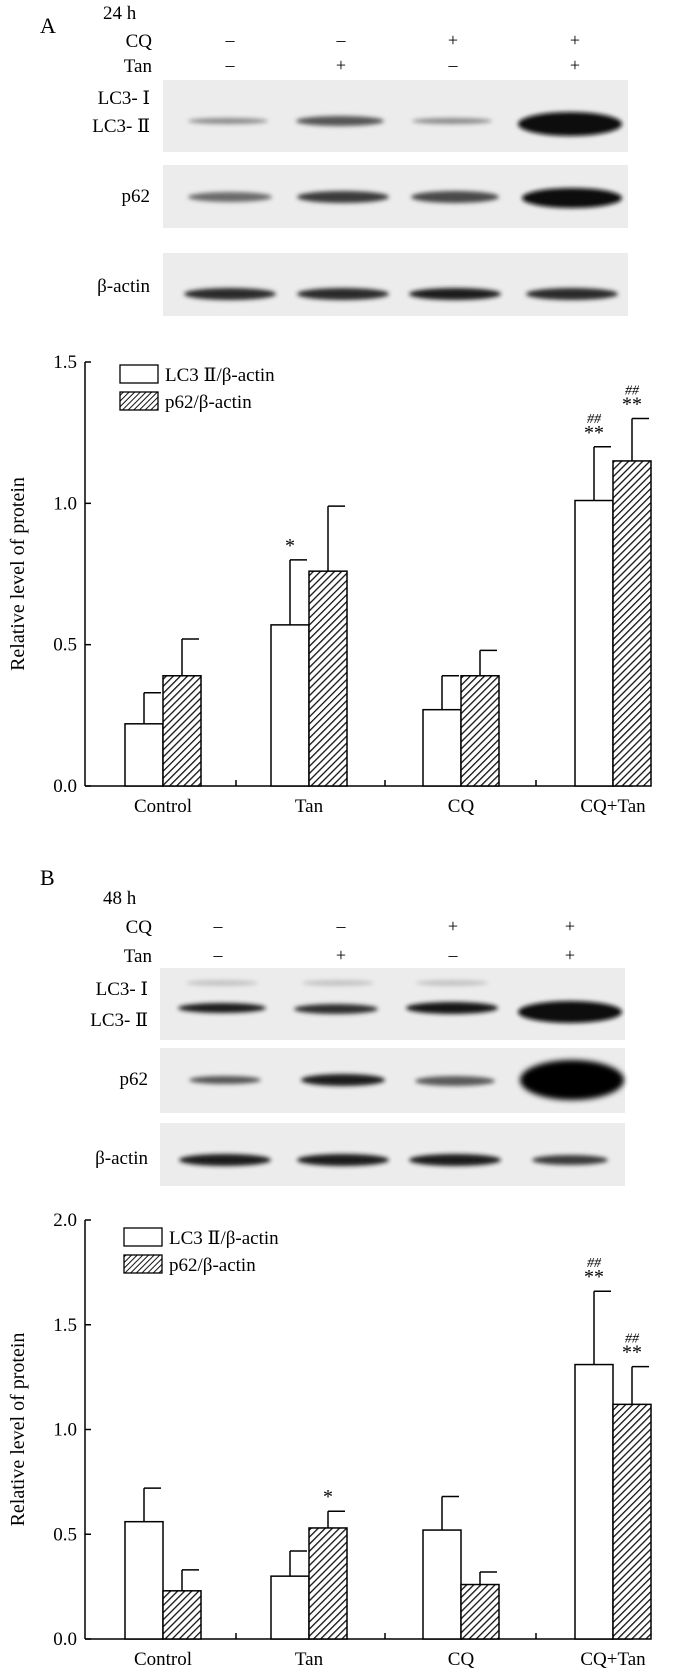 Image resolution: width=700 pixels, height=1677 pixels. What do you see at coordinates (122, 989) in the screenshot?
I see `panel-b-lc3i-label: LC3- Ⅰ` at bounding box center [122, 989].